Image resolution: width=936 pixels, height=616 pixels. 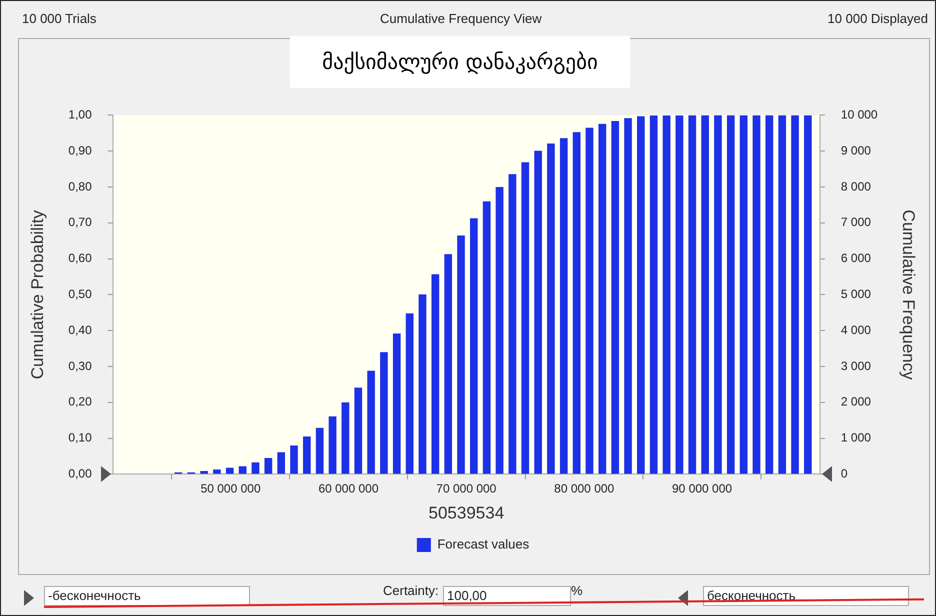 What do you see at coordinates (80, 150) in the screenshot?
I see `y-tick-label: 0,90` at bounding box center [80, 150].